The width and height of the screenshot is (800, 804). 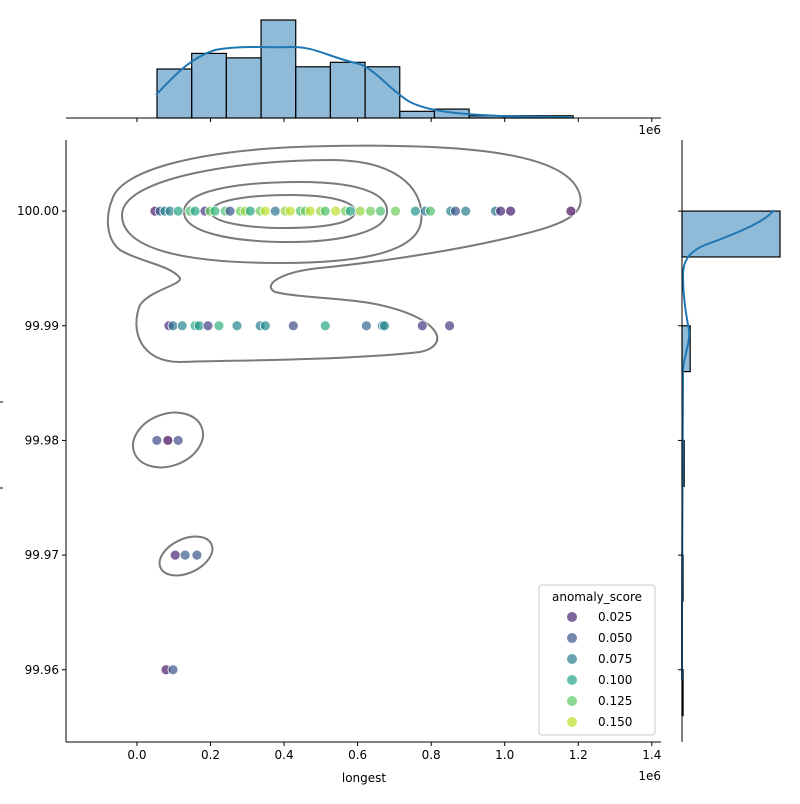 I want to click on y-tick-label: 99.98, so click(x=42, y=440).